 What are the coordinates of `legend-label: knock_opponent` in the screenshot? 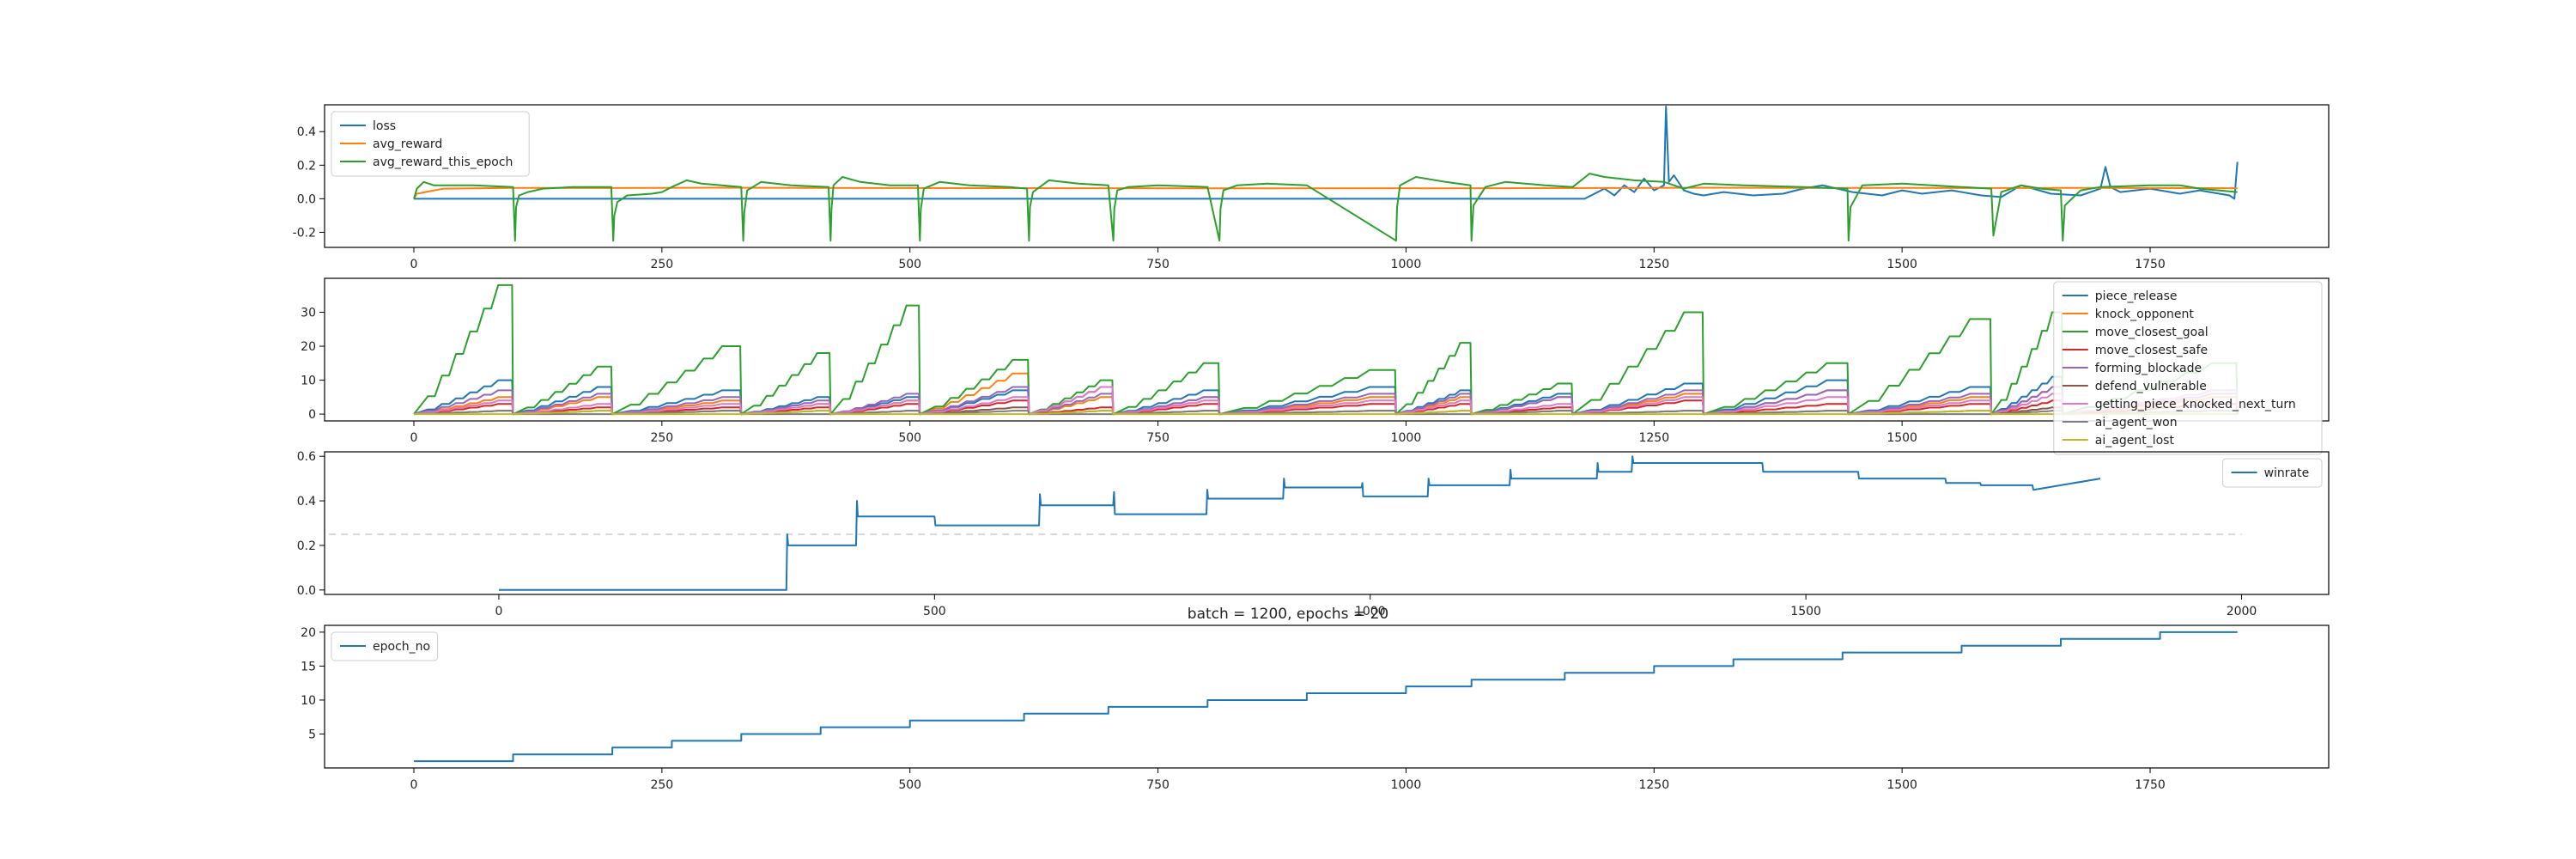 It's located at (2145, 314).